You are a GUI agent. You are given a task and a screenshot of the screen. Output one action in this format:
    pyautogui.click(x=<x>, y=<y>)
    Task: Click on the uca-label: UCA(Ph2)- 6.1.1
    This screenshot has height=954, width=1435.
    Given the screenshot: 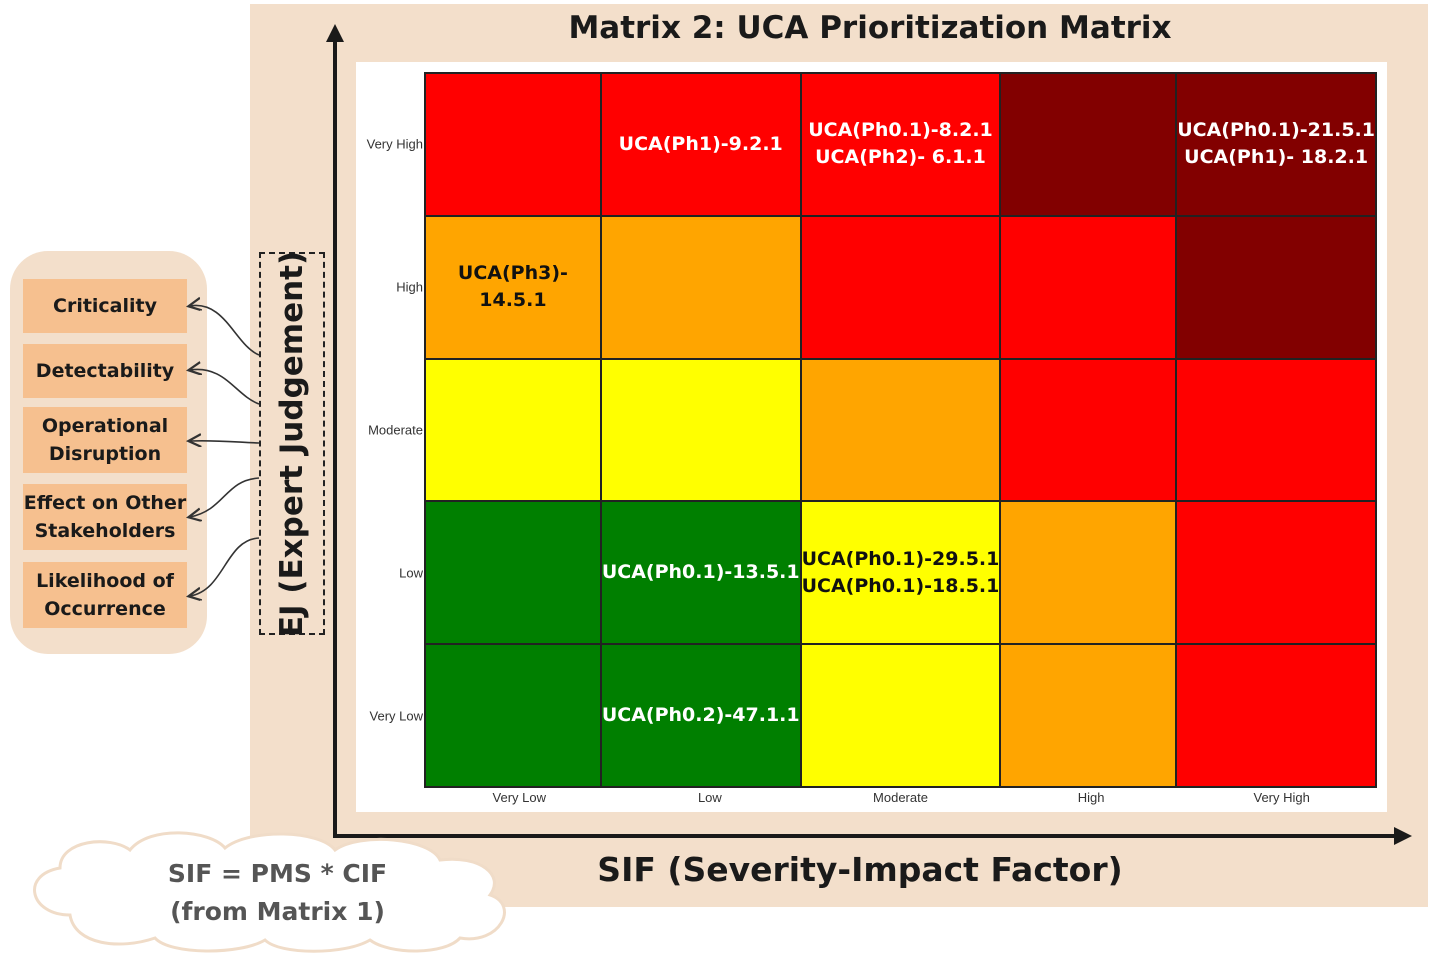 What is the action you would take?
    pyautogui.click(x=900, y=157)
    